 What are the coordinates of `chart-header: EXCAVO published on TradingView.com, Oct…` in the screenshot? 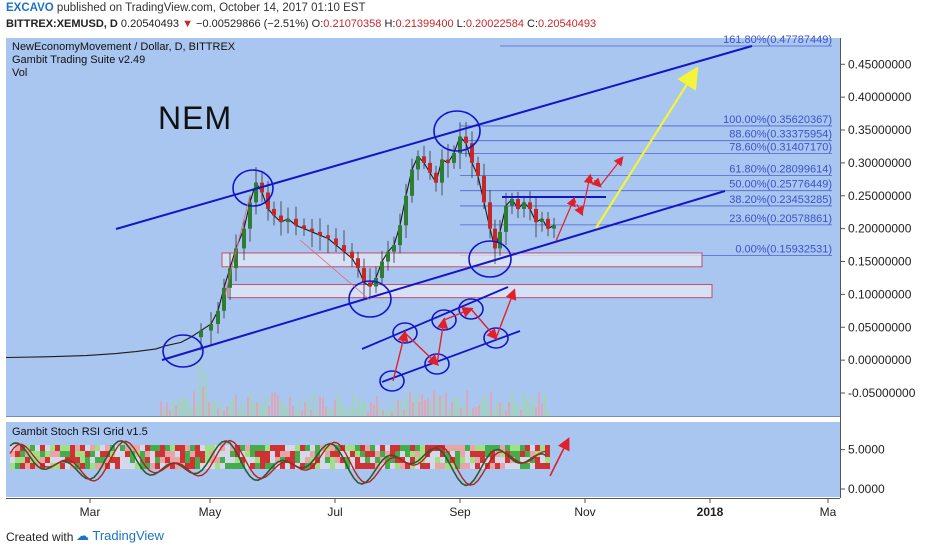 It's located at (466, 18).